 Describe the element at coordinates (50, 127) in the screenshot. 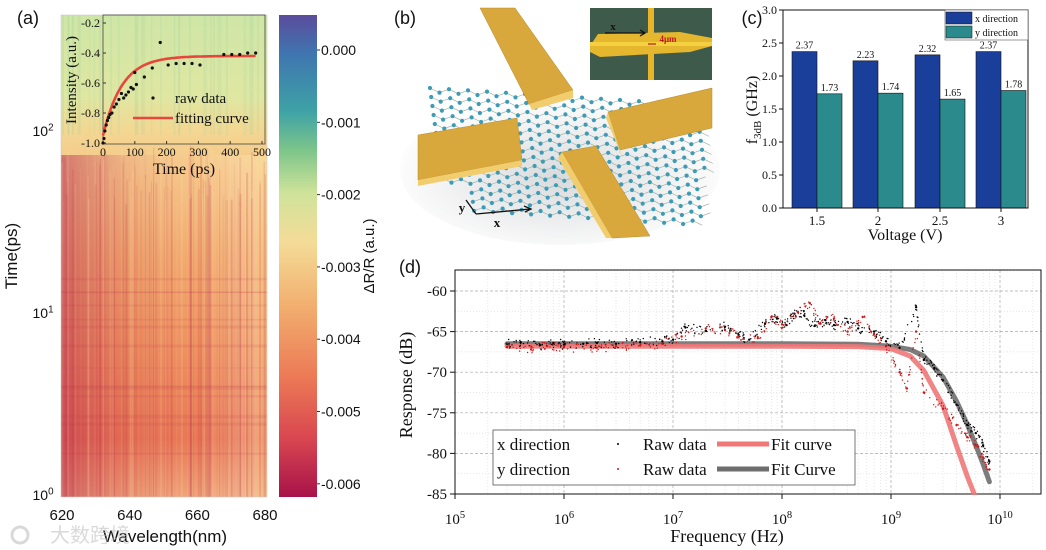

I see `tick-exponent: 2` at that location.